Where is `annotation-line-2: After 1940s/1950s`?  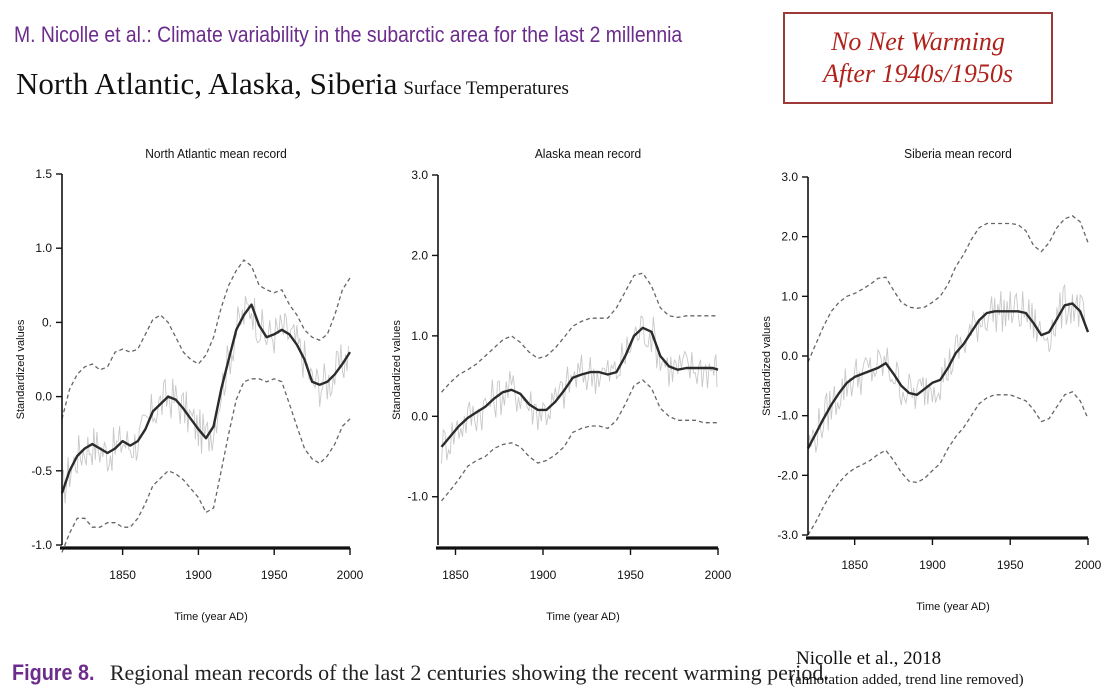 annotation-line-2: After 1940s/1950s is located at coordinates (918, 73).